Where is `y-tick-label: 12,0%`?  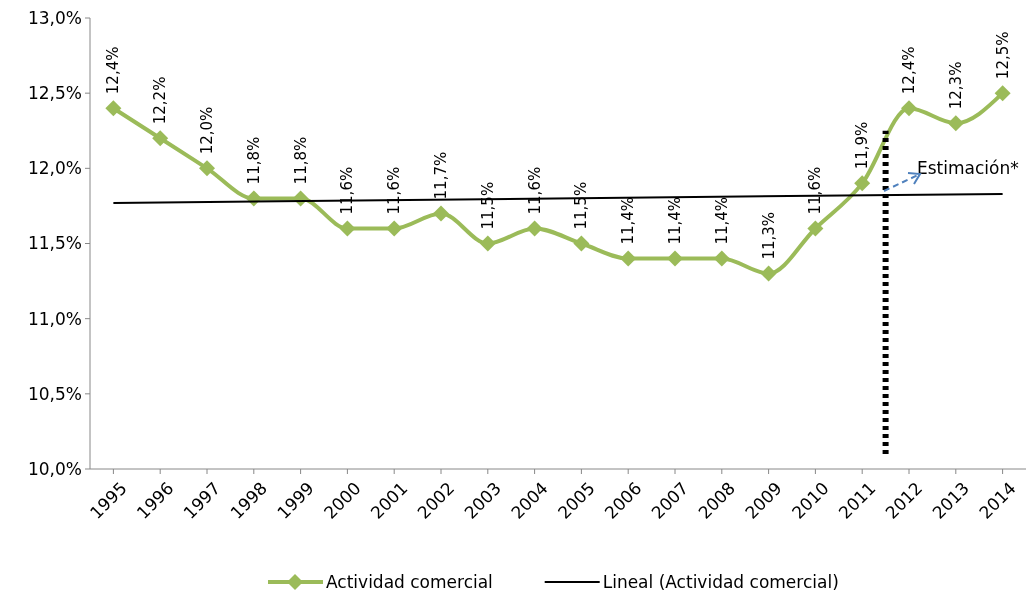
y-tick-label: 12,0% is located at coordinates (54, 168).